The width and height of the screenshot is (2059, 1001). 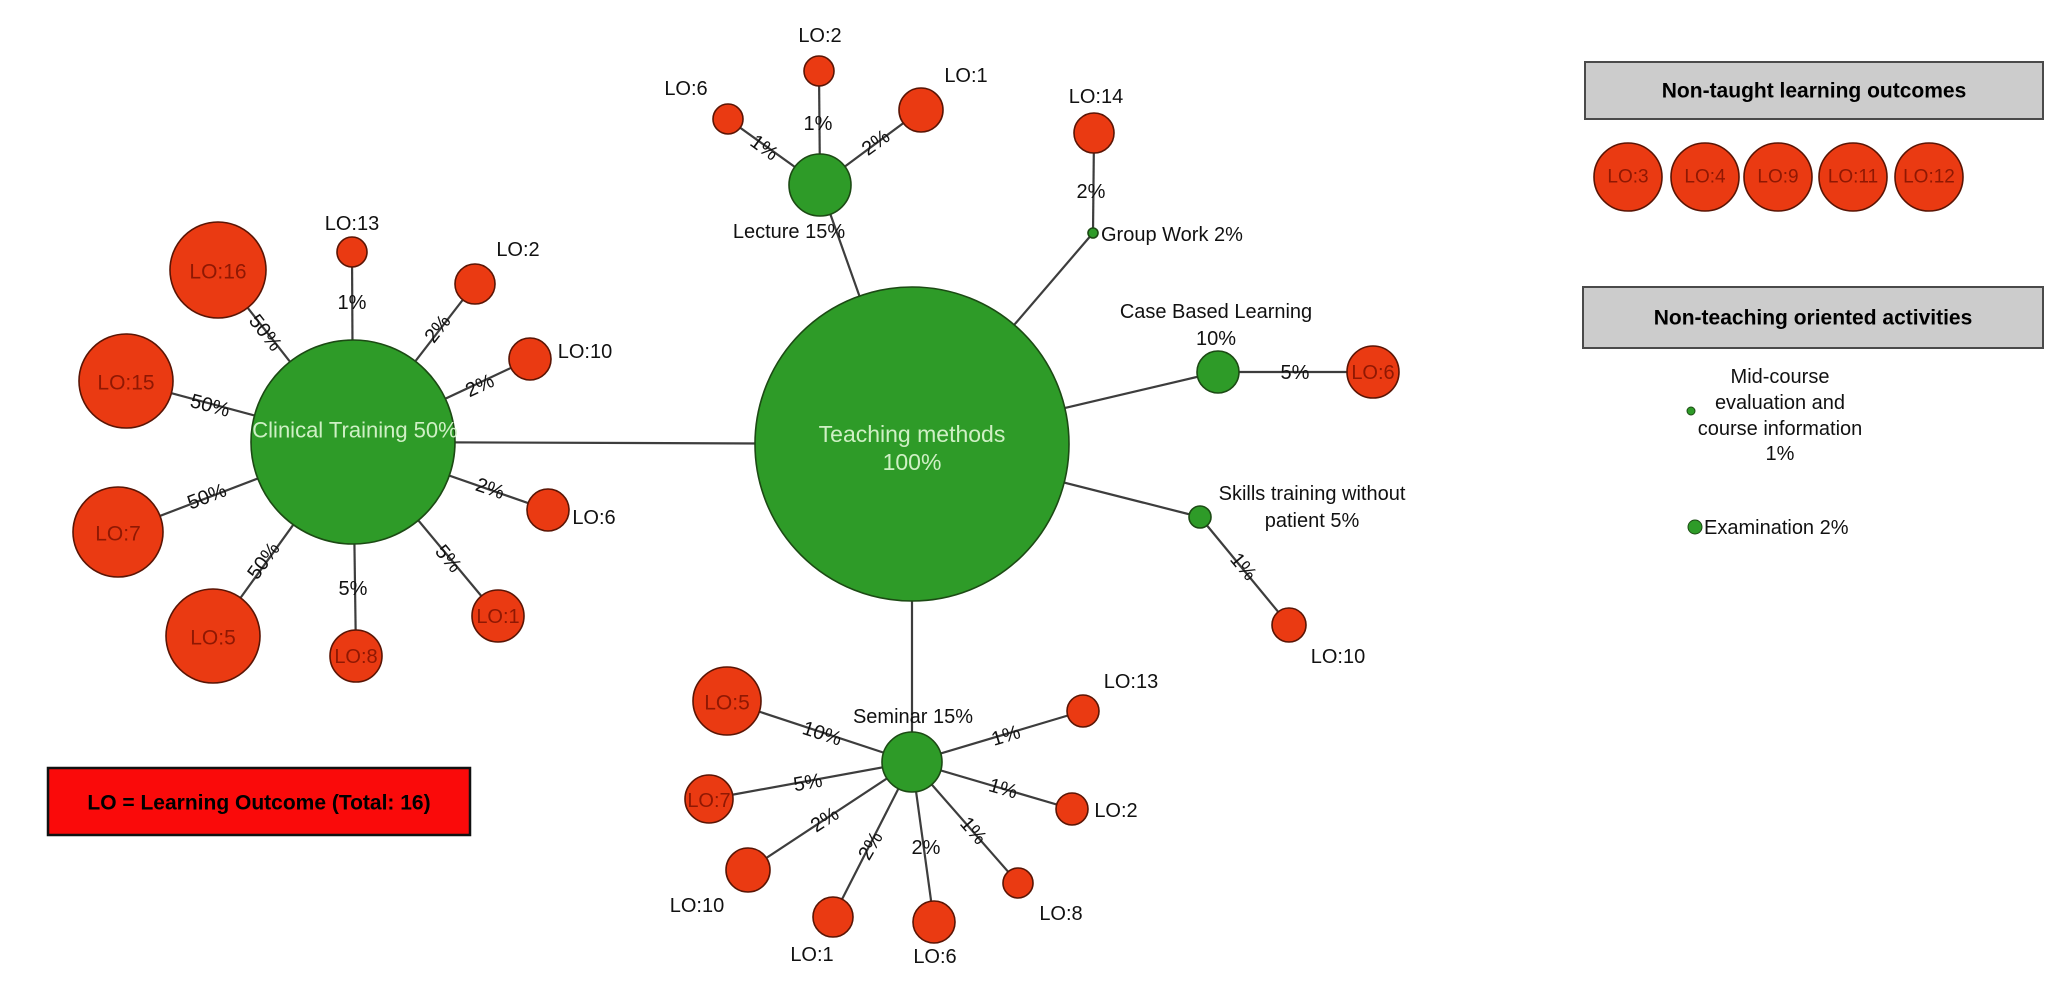 I want to click on outcome-node-sem-lo5, so click(x=727, y=701).